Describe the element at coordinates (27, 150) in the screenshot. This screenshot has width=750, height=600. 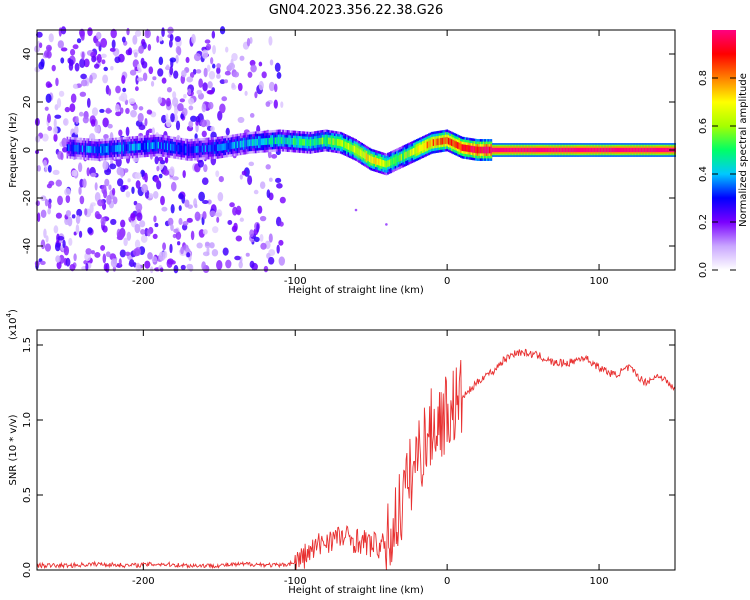
I see `spectrogram-y-tick-label: 0` at that location.